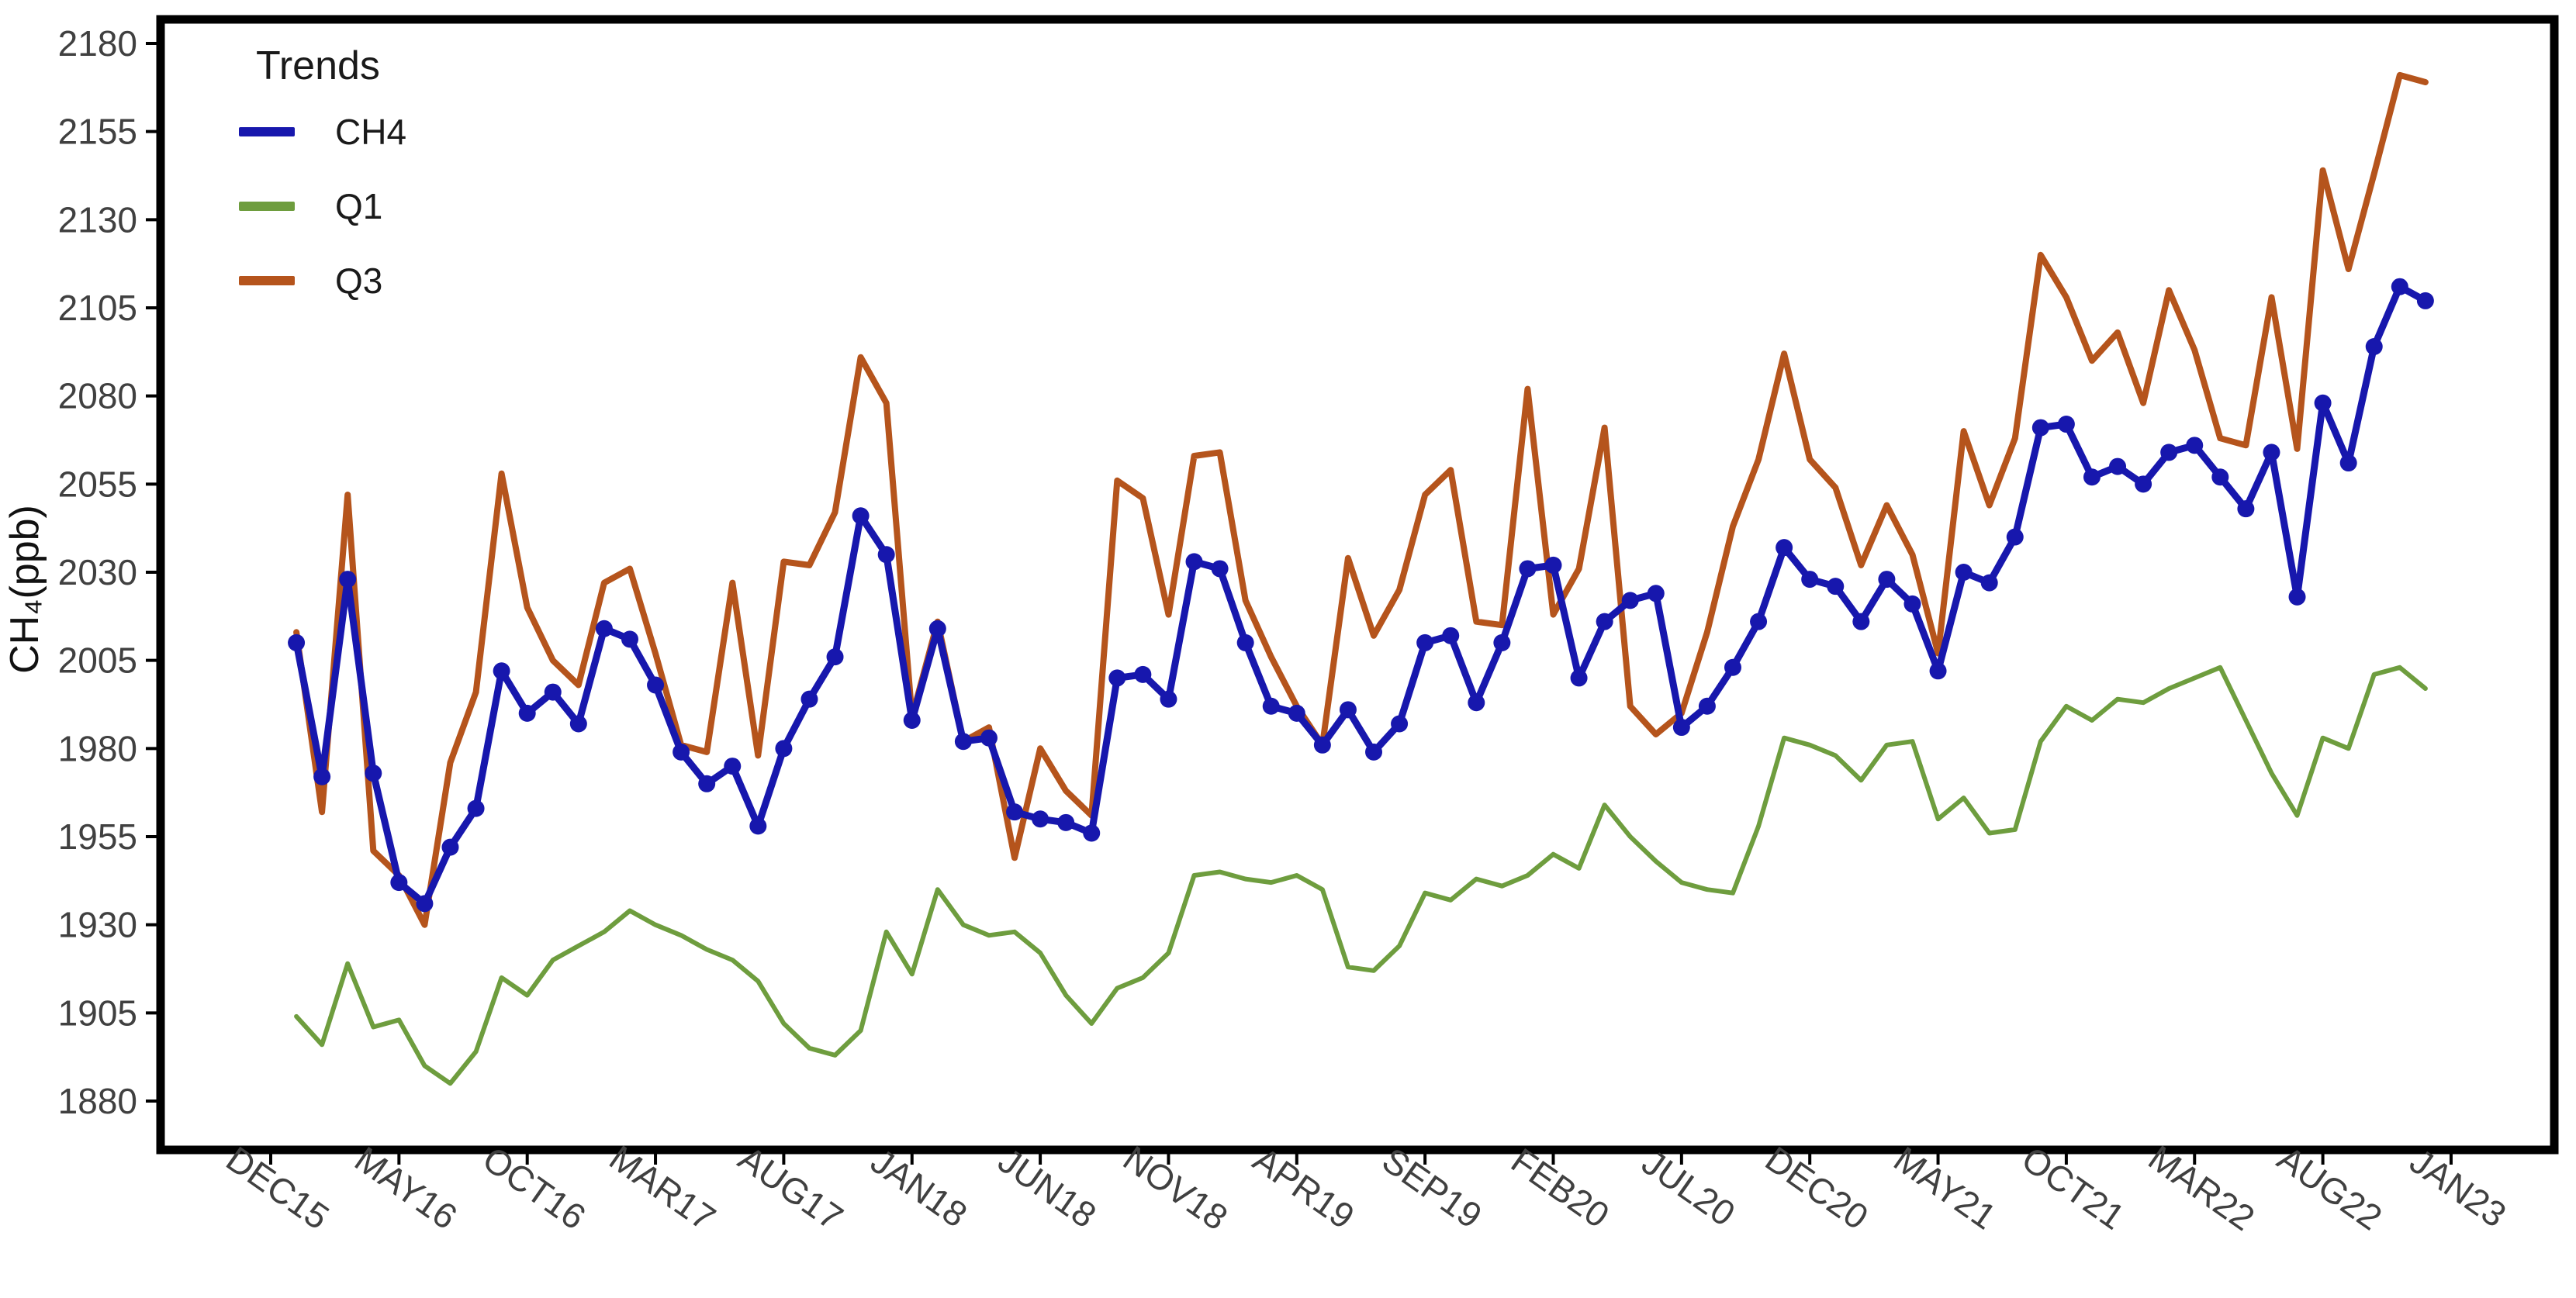 The width and height of the screenshot is (2576, 1298). I want to click on y-tick-label: 2155, so click(97, 132).